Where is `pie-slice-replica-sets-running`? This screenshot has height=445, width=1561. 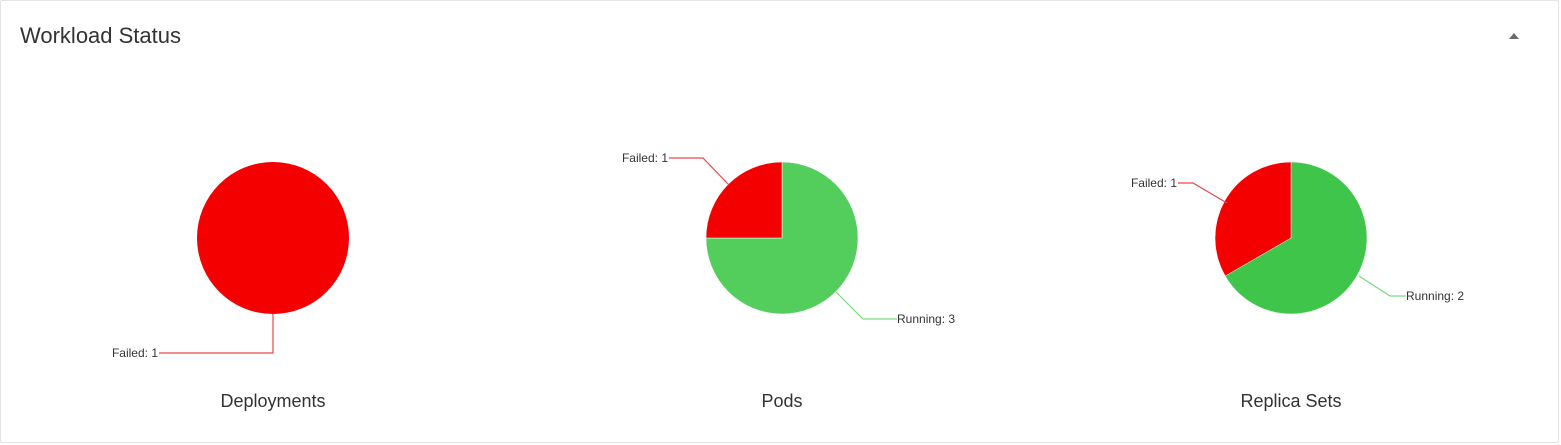
pie-slice-replica-sets-running is located at coordinates (1296, 238).